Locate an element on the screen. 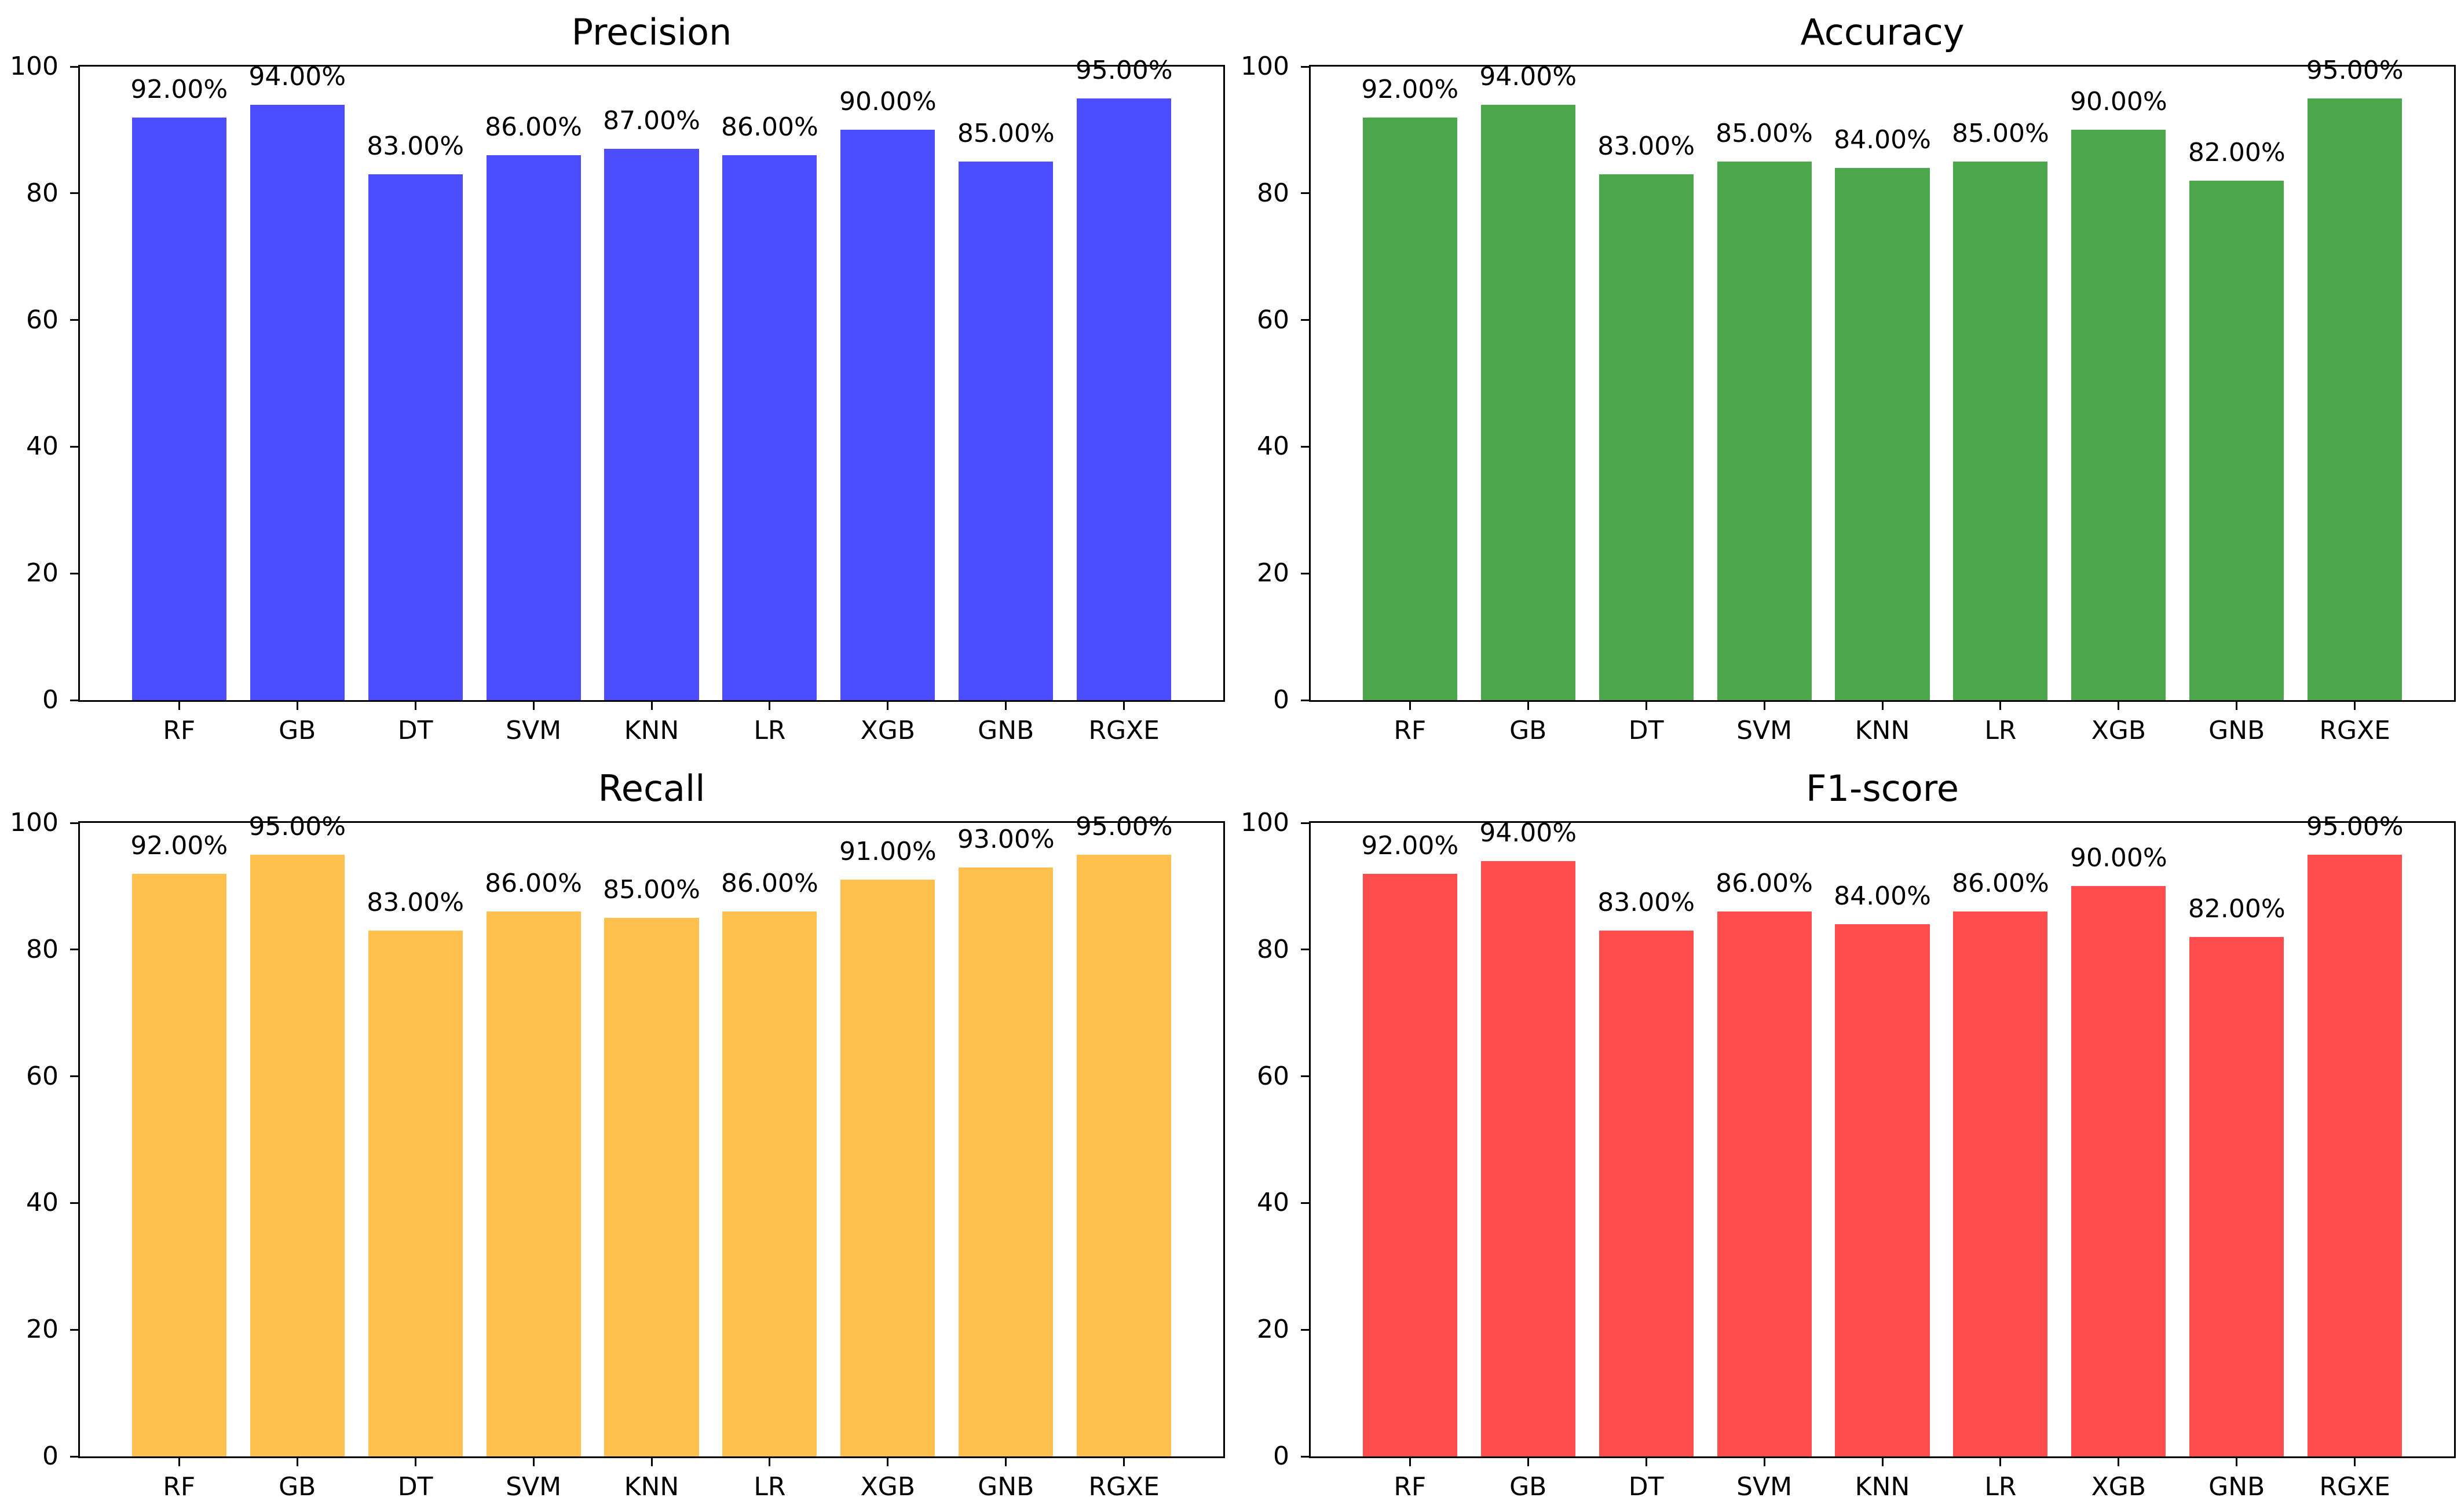 The height and width of the screenshot is (1512, 2461). bar-value-label-GB: 94.00% is located at coordinates (297, 76).